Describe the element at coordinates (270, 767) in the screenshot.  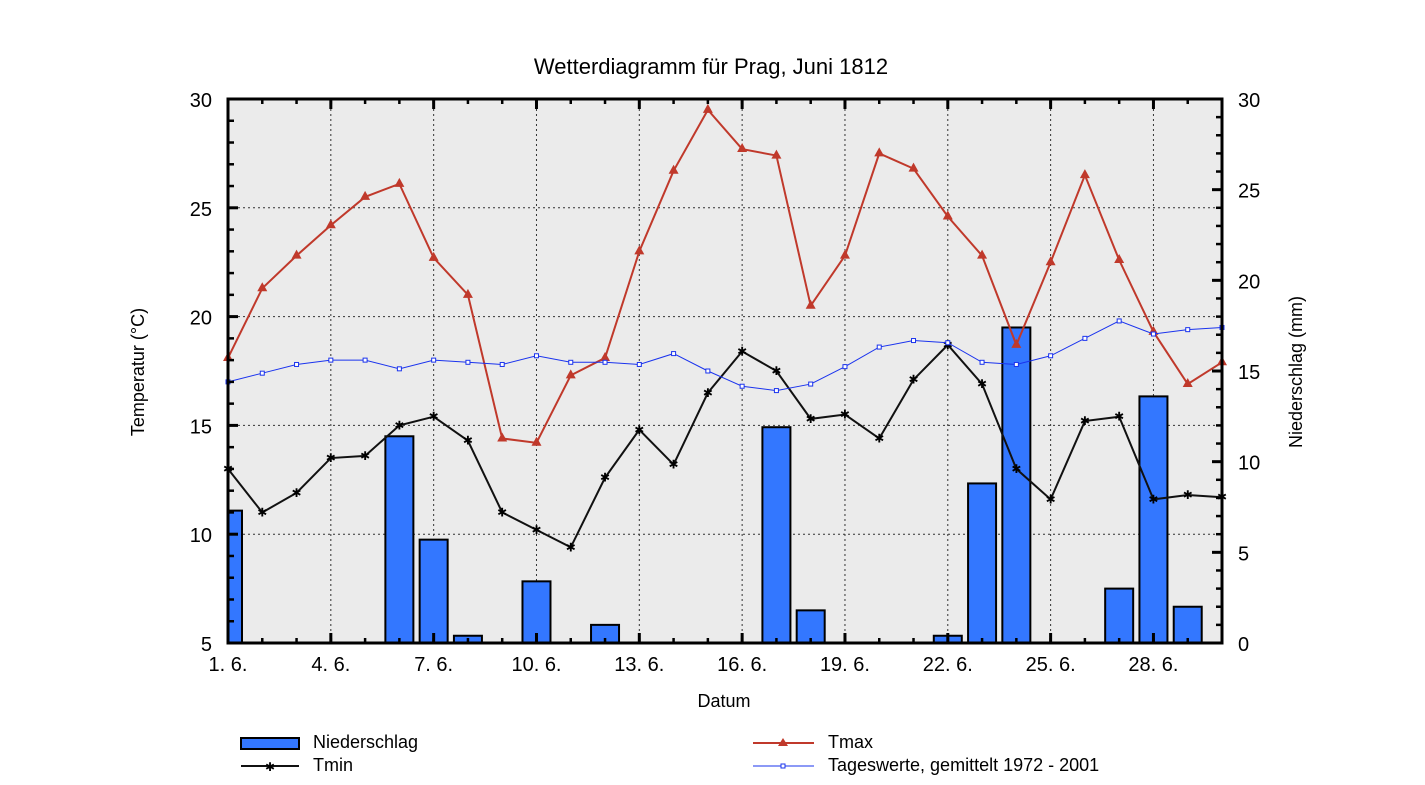
I see `legend-marker-tmin: ✱` at that location.